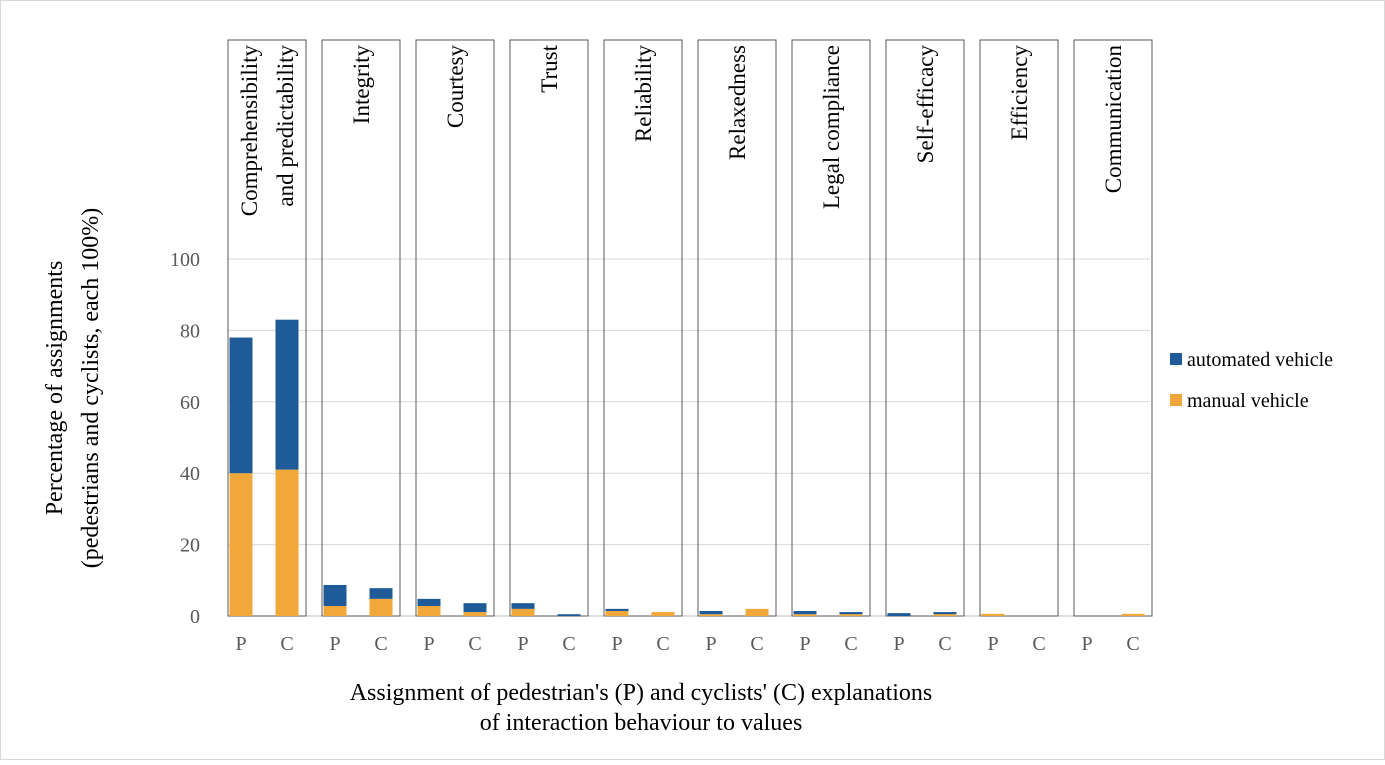 Image resolution: width=1385 pixels, height=765 pixels. Describe the element at coordinates (737, 102) in the screenshot. I see `group-label: Relaxedness` at that location.